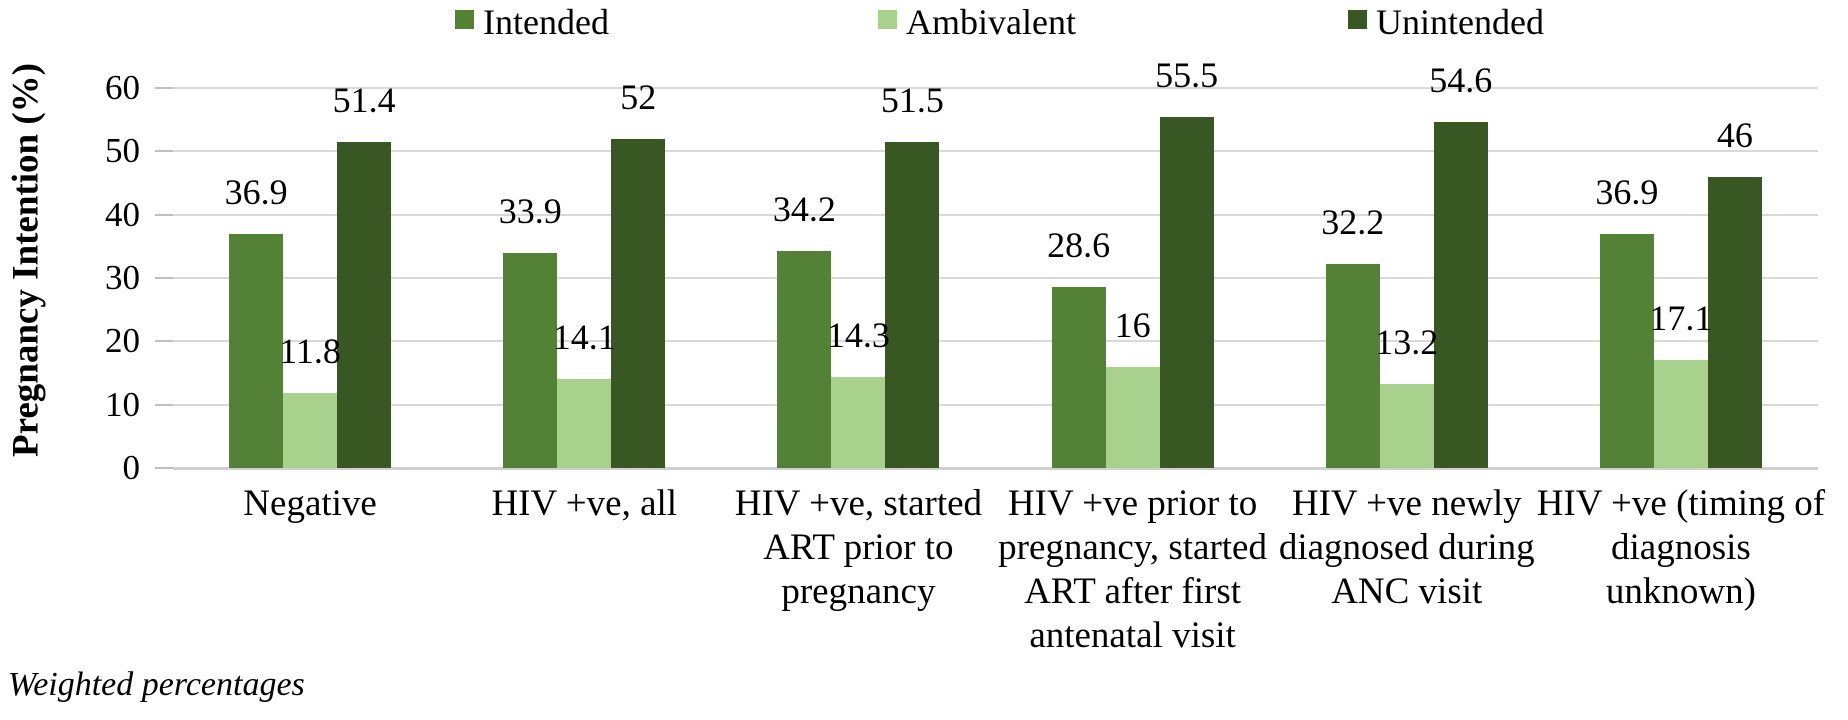  Describe the element at coordinates (122, 404) in the screenshot. I see `y-axis-tick-label: 10` at that location.